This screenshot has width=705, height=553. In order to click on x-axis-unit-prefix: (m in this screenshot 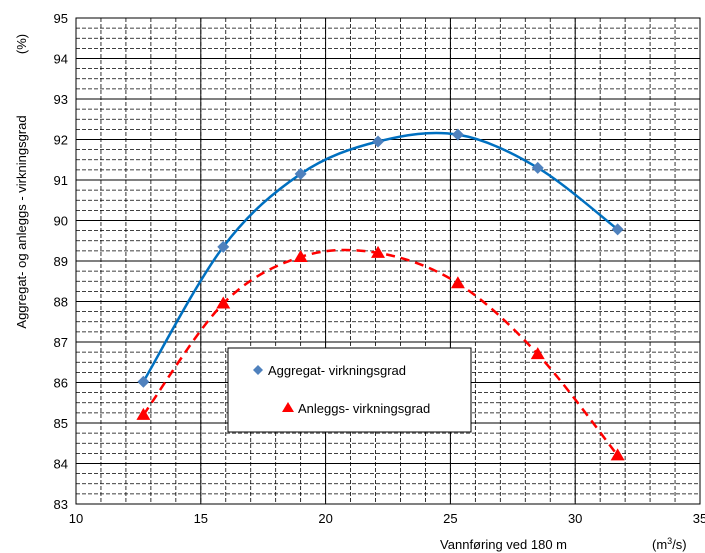, I will do `click(659, 544)`.